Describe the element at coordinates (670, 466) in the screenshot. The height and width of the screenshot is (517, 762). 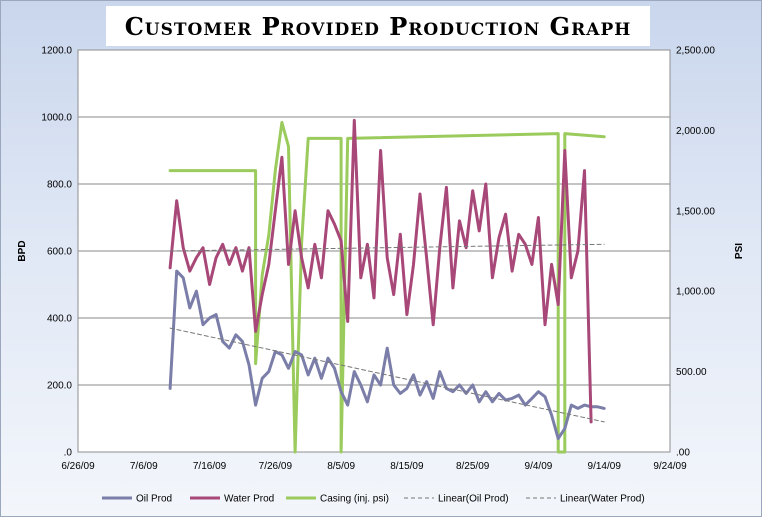
I see `x-tick-label: 9/24/09` at that location.